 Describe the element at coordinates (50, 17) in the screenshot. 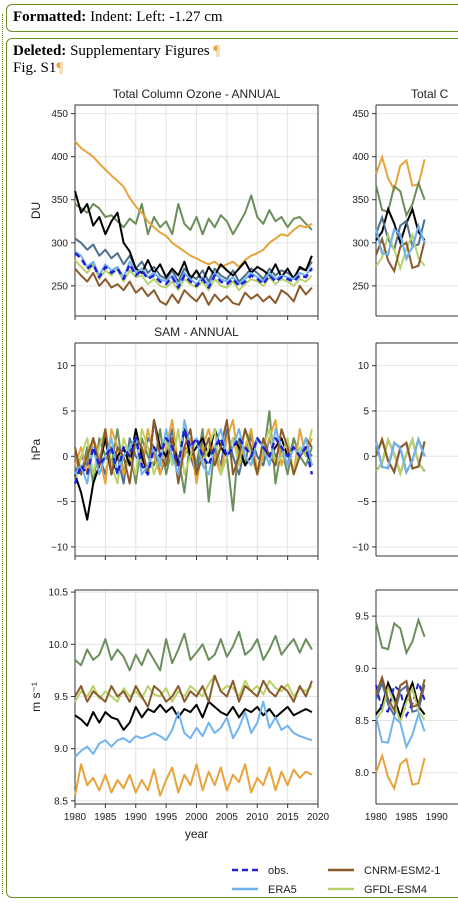

I see `formatted-label: Formatted:` at that location.